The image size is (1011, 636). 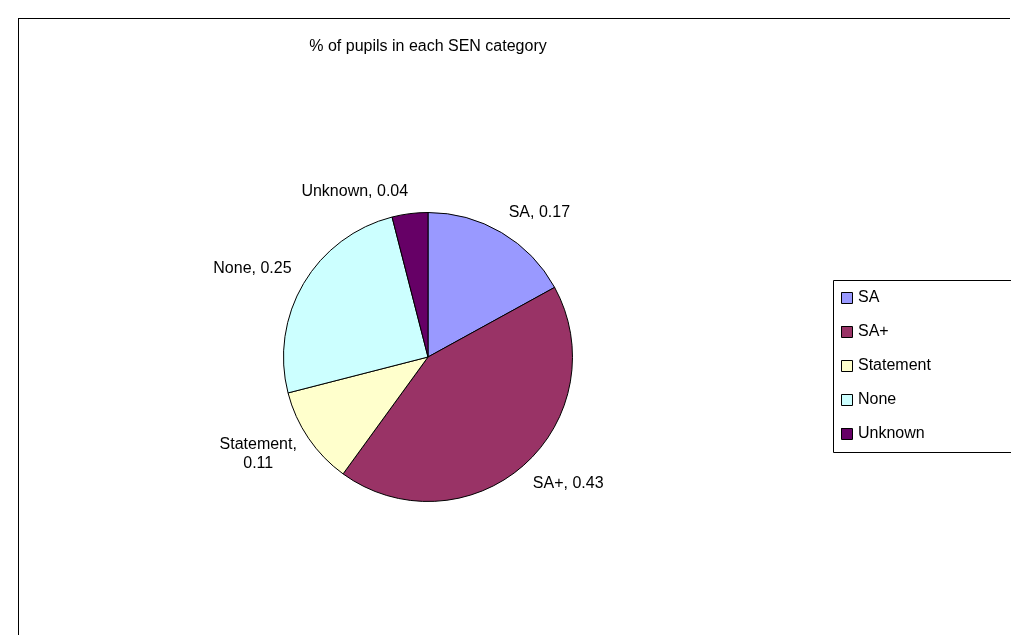 What do you see at coordinates (869, 297) in the screenshot?
I see `legend-label: SA` at bounding box center [869, 297].